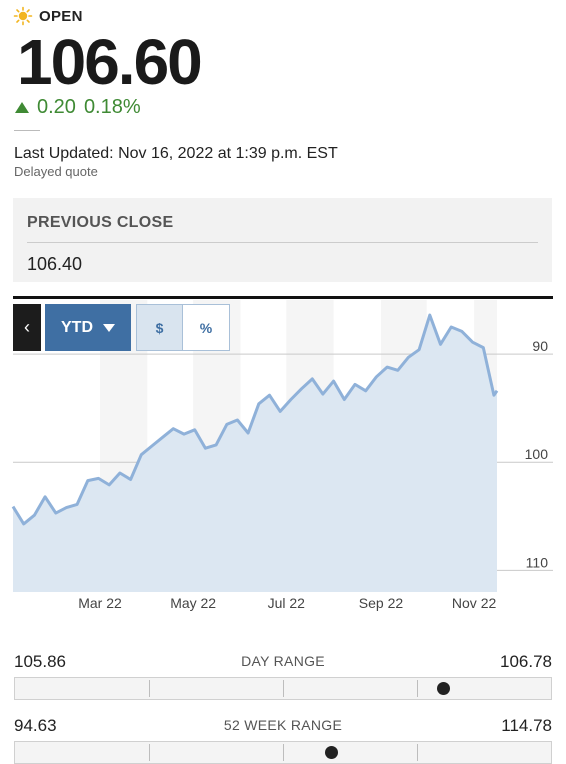  I want to click on status-label: OPEN, so click(61, 16).